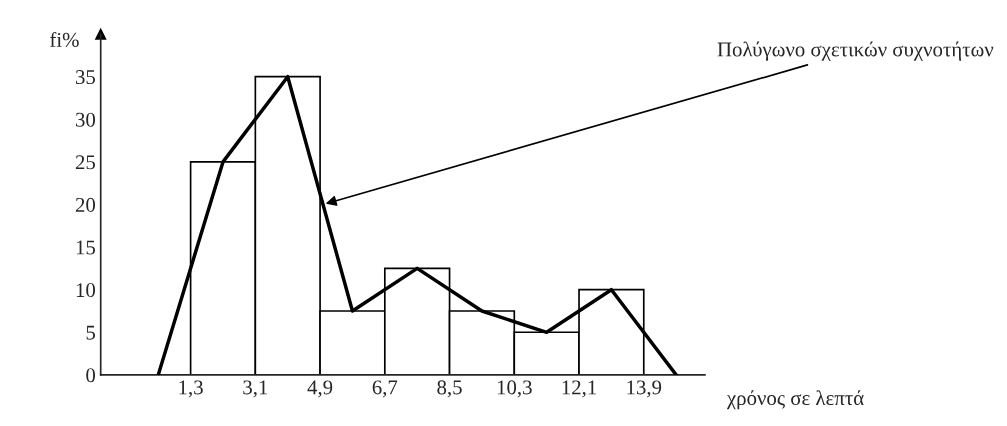  I want to click on x-tick-label: 4,9, so click(320, 389).